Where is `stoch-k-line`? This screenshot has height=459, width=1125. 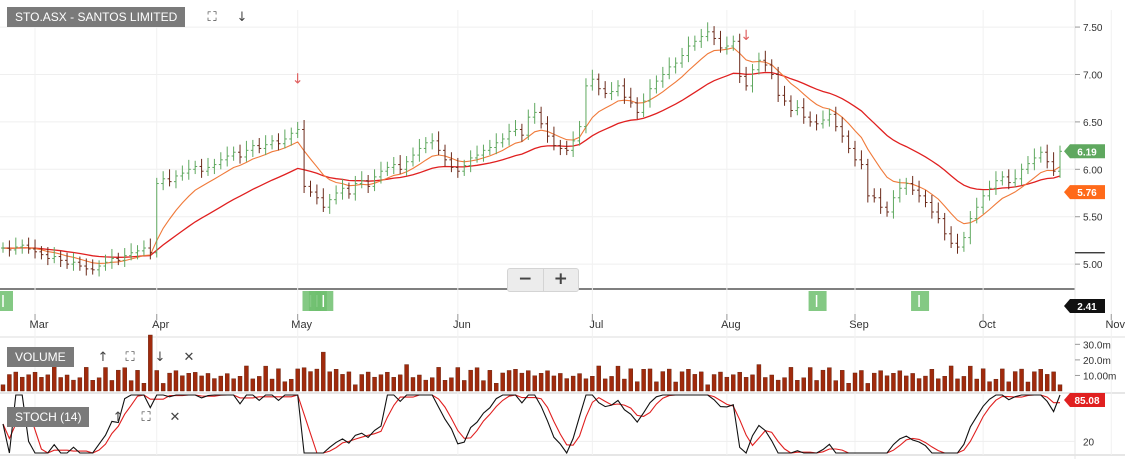
stoch-k-line is located at coordinates (531, 424).